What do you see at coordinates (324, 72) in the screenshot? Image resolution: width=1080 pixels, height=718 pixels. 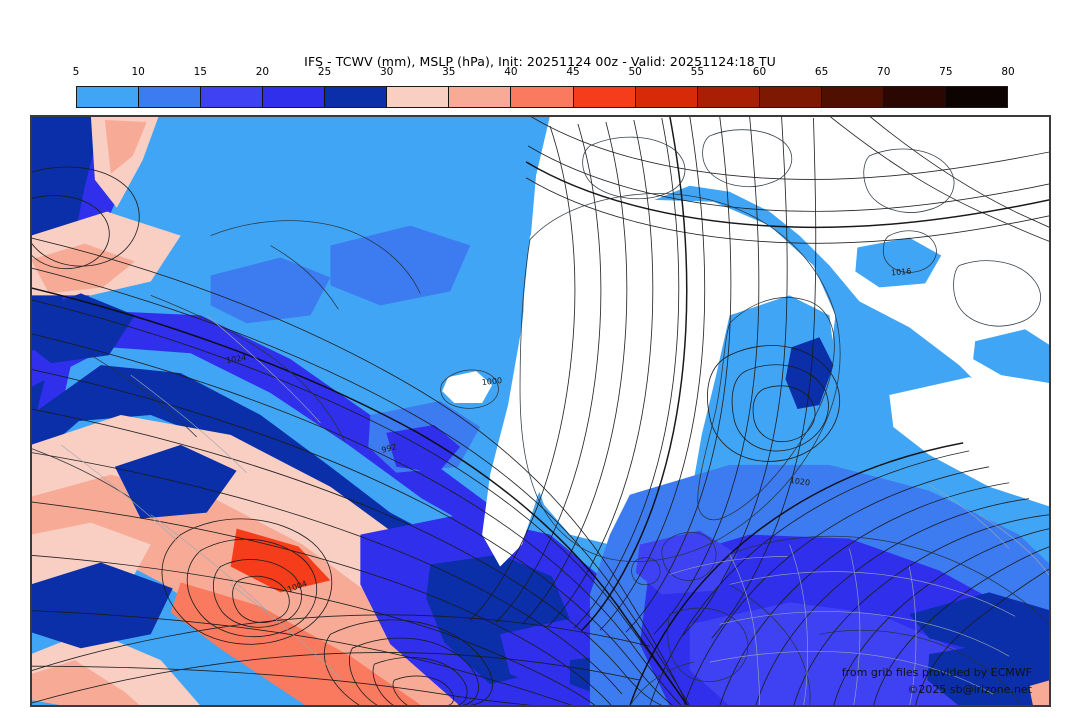 I see `colorbar-tick-25: 25` at bounding box center [324, 72].